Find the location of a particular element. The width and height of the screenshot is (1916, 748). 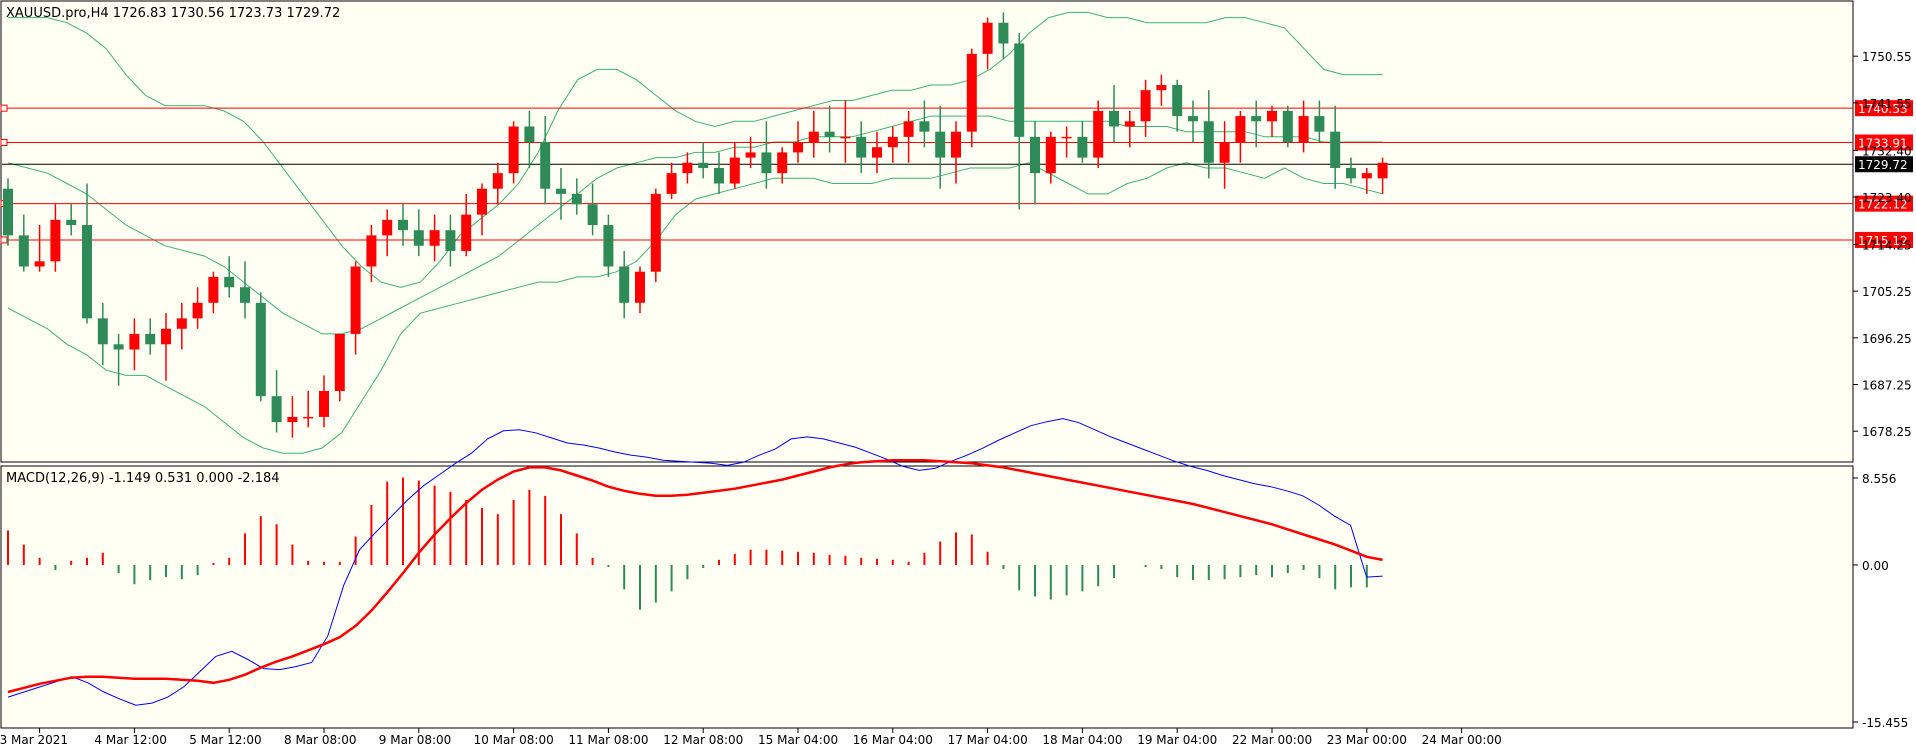

time-tick-label: 16 Mar 04:00 is located at coordinates (893, 740).